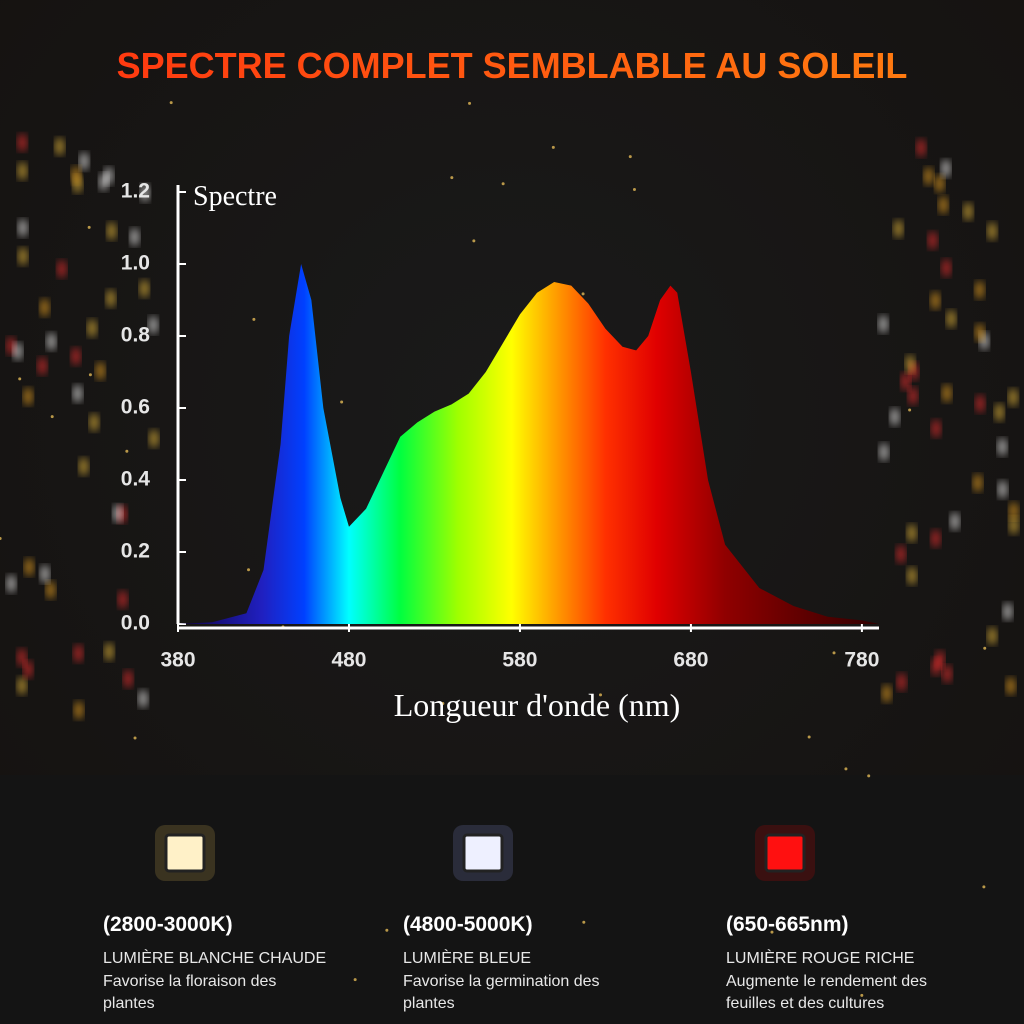  I want to click on y-tick-label: 1.2, so click(135, 191).